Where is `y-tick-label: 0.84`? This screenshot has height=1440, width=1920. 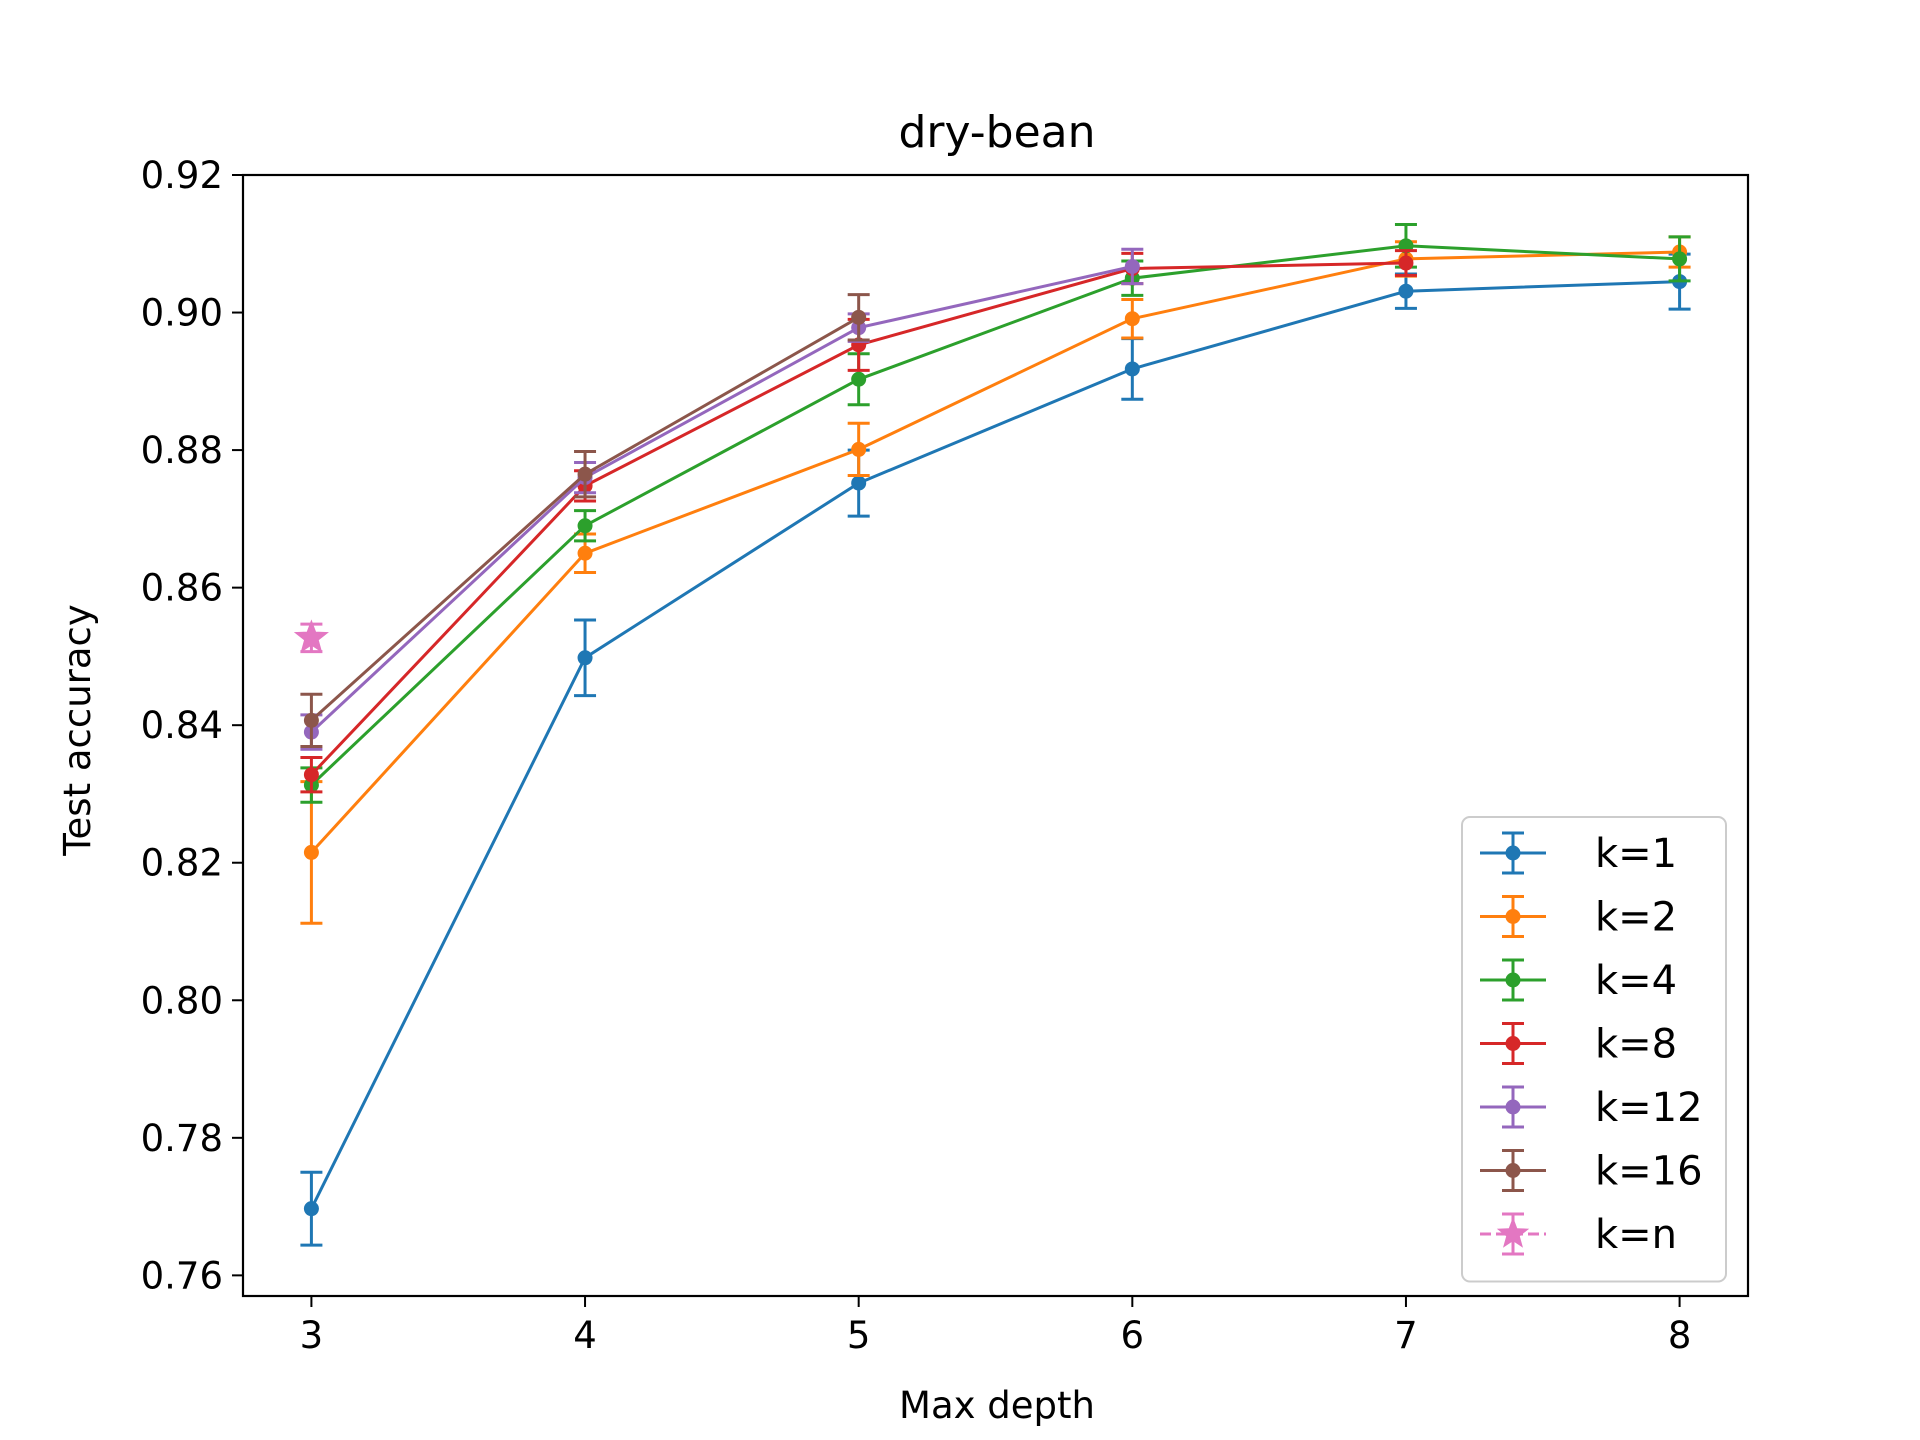
y-tick-label: 0.84 is located at coordinates (182, 725).